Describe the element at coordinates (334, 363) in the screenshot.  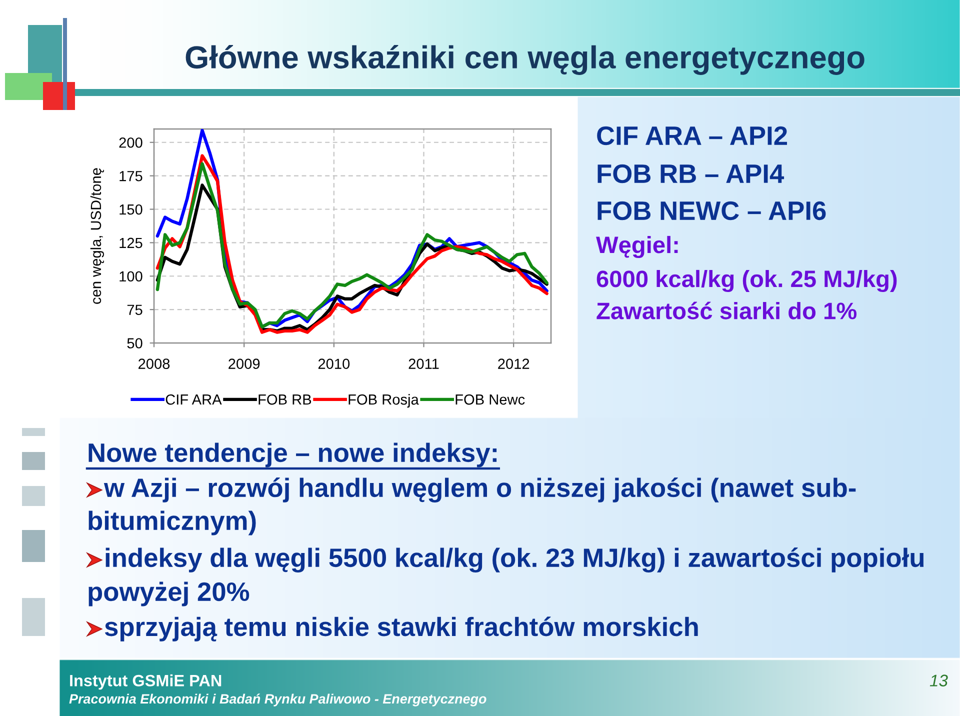
I see `x-tick-label: 2010` at that location.